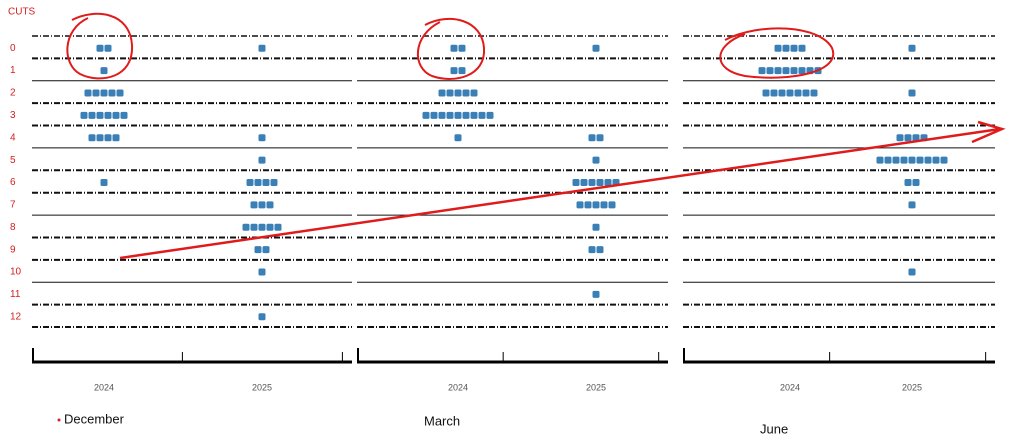 This screenshot has width=1012, height=441. What do you see at coordinates (13, 115) in the screenshot?
I see `y-tick-label: 3` at bounding box center [13, 115].